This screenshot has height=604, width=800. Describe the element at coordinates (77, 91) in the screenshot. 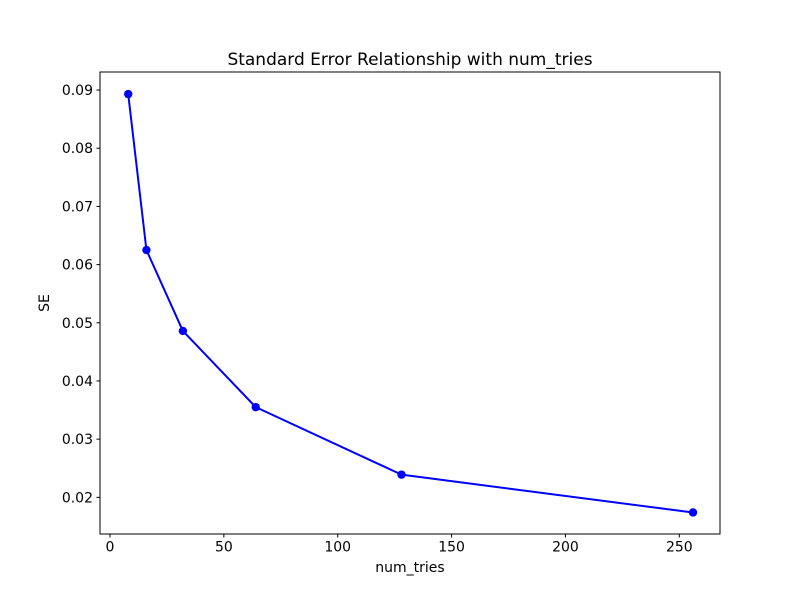

I see `y-tick-label: 0.09` at that location.